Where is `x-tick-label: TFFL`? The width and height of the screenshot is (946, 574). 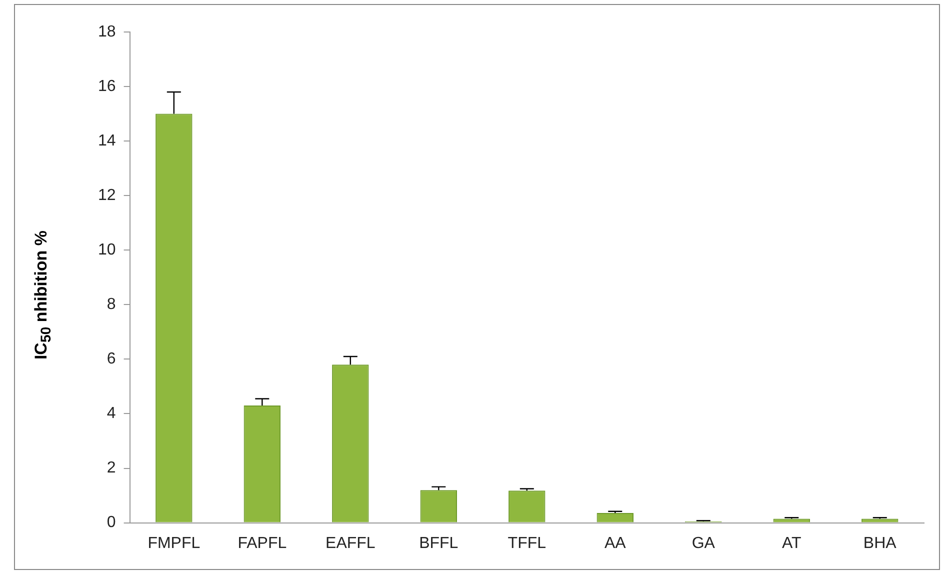
x-tick-label: TFFL is located at coordinates (527, 543).